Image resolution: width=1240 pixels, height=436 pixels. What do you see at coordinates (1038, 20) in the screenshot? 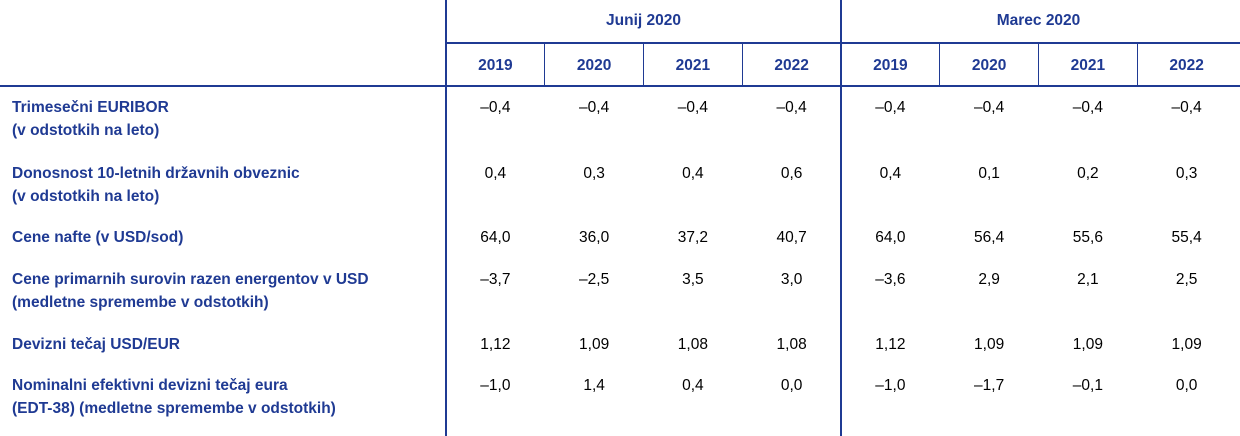
I see `group-header: Marec 2020` at bounding box center [1038, 20].